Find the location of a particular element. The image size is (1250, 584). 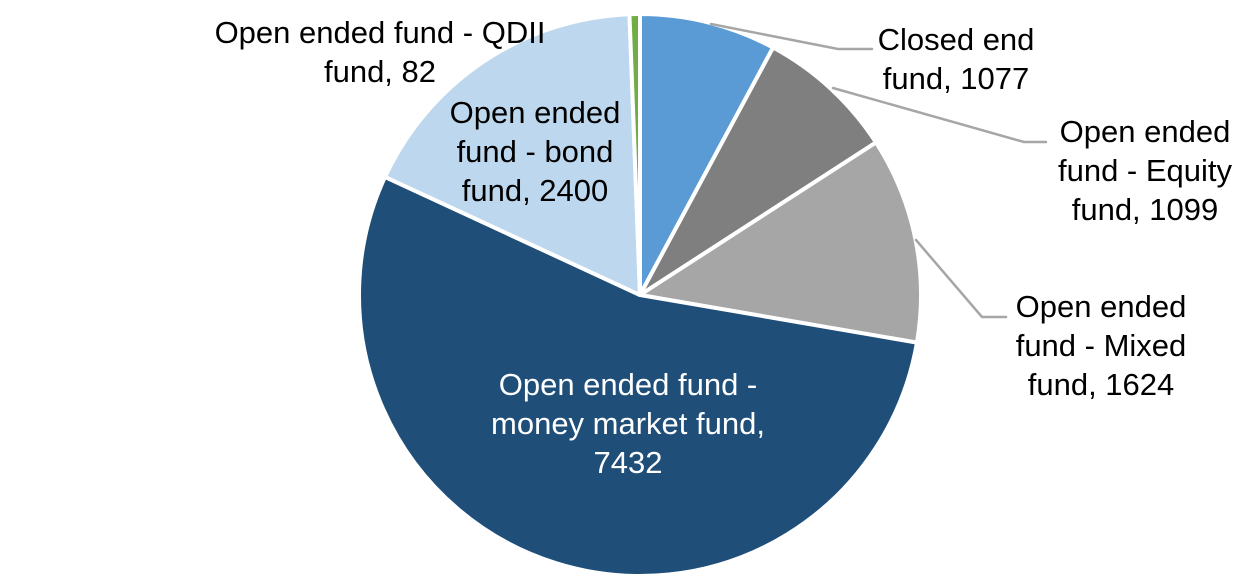

data-label-equity-fund: Open ended fund - Equity fund, 1099 is located at coordinates (1145, 170).